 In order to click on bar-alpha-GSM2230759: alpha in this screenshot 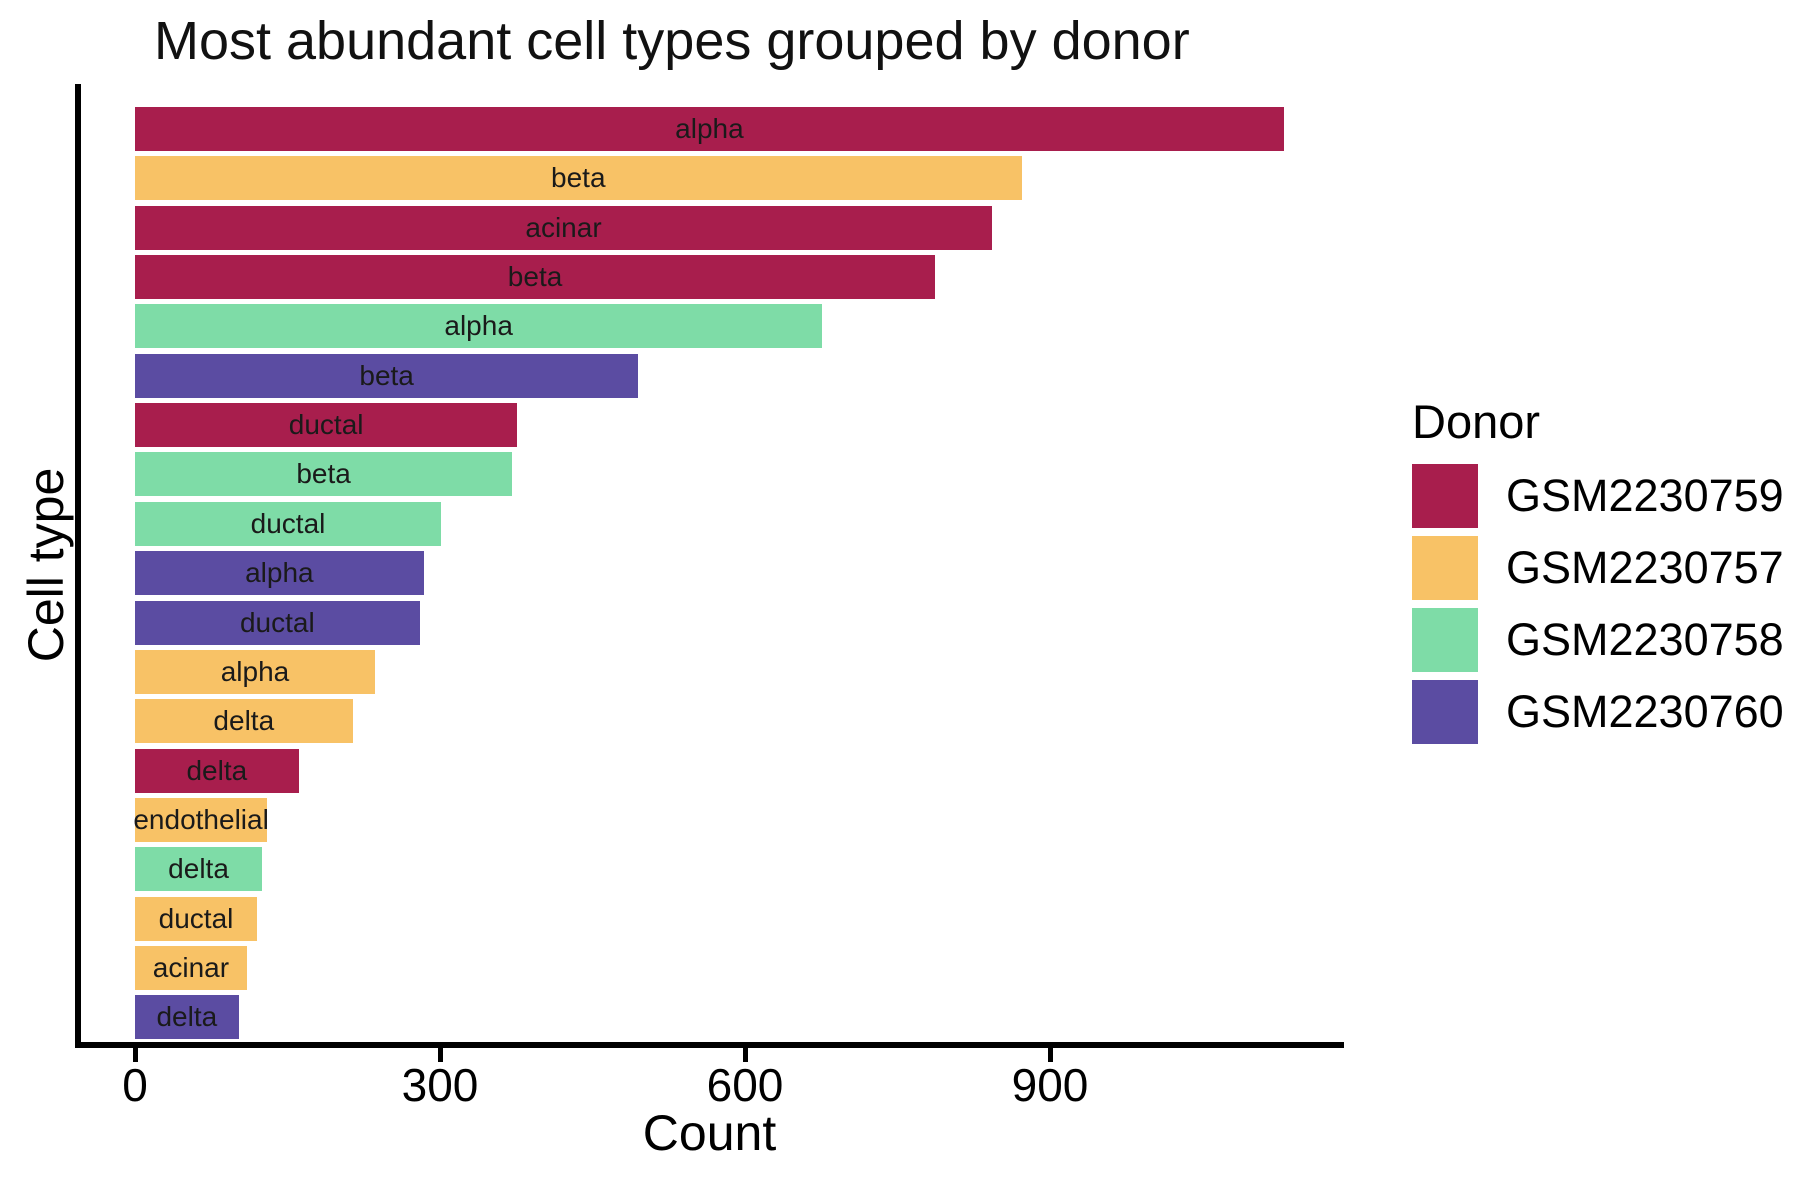, I will do `click(709, 129)`.